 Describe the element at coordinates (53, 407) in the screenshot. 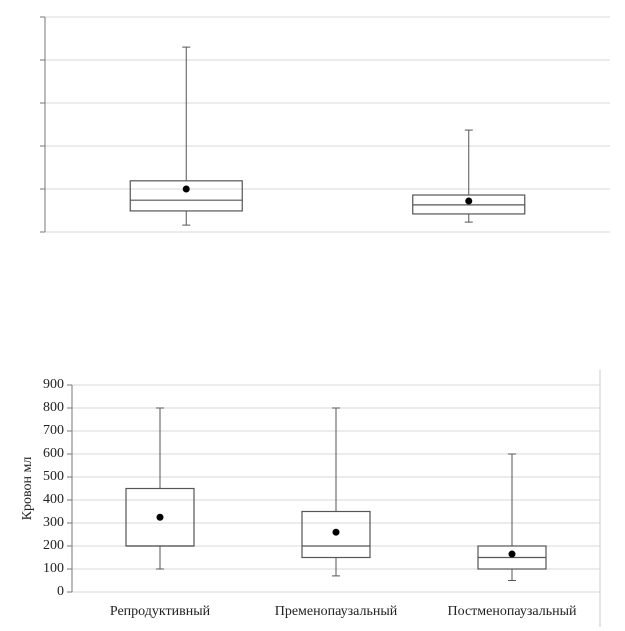

I see `y-tick-label: 800` at that location.